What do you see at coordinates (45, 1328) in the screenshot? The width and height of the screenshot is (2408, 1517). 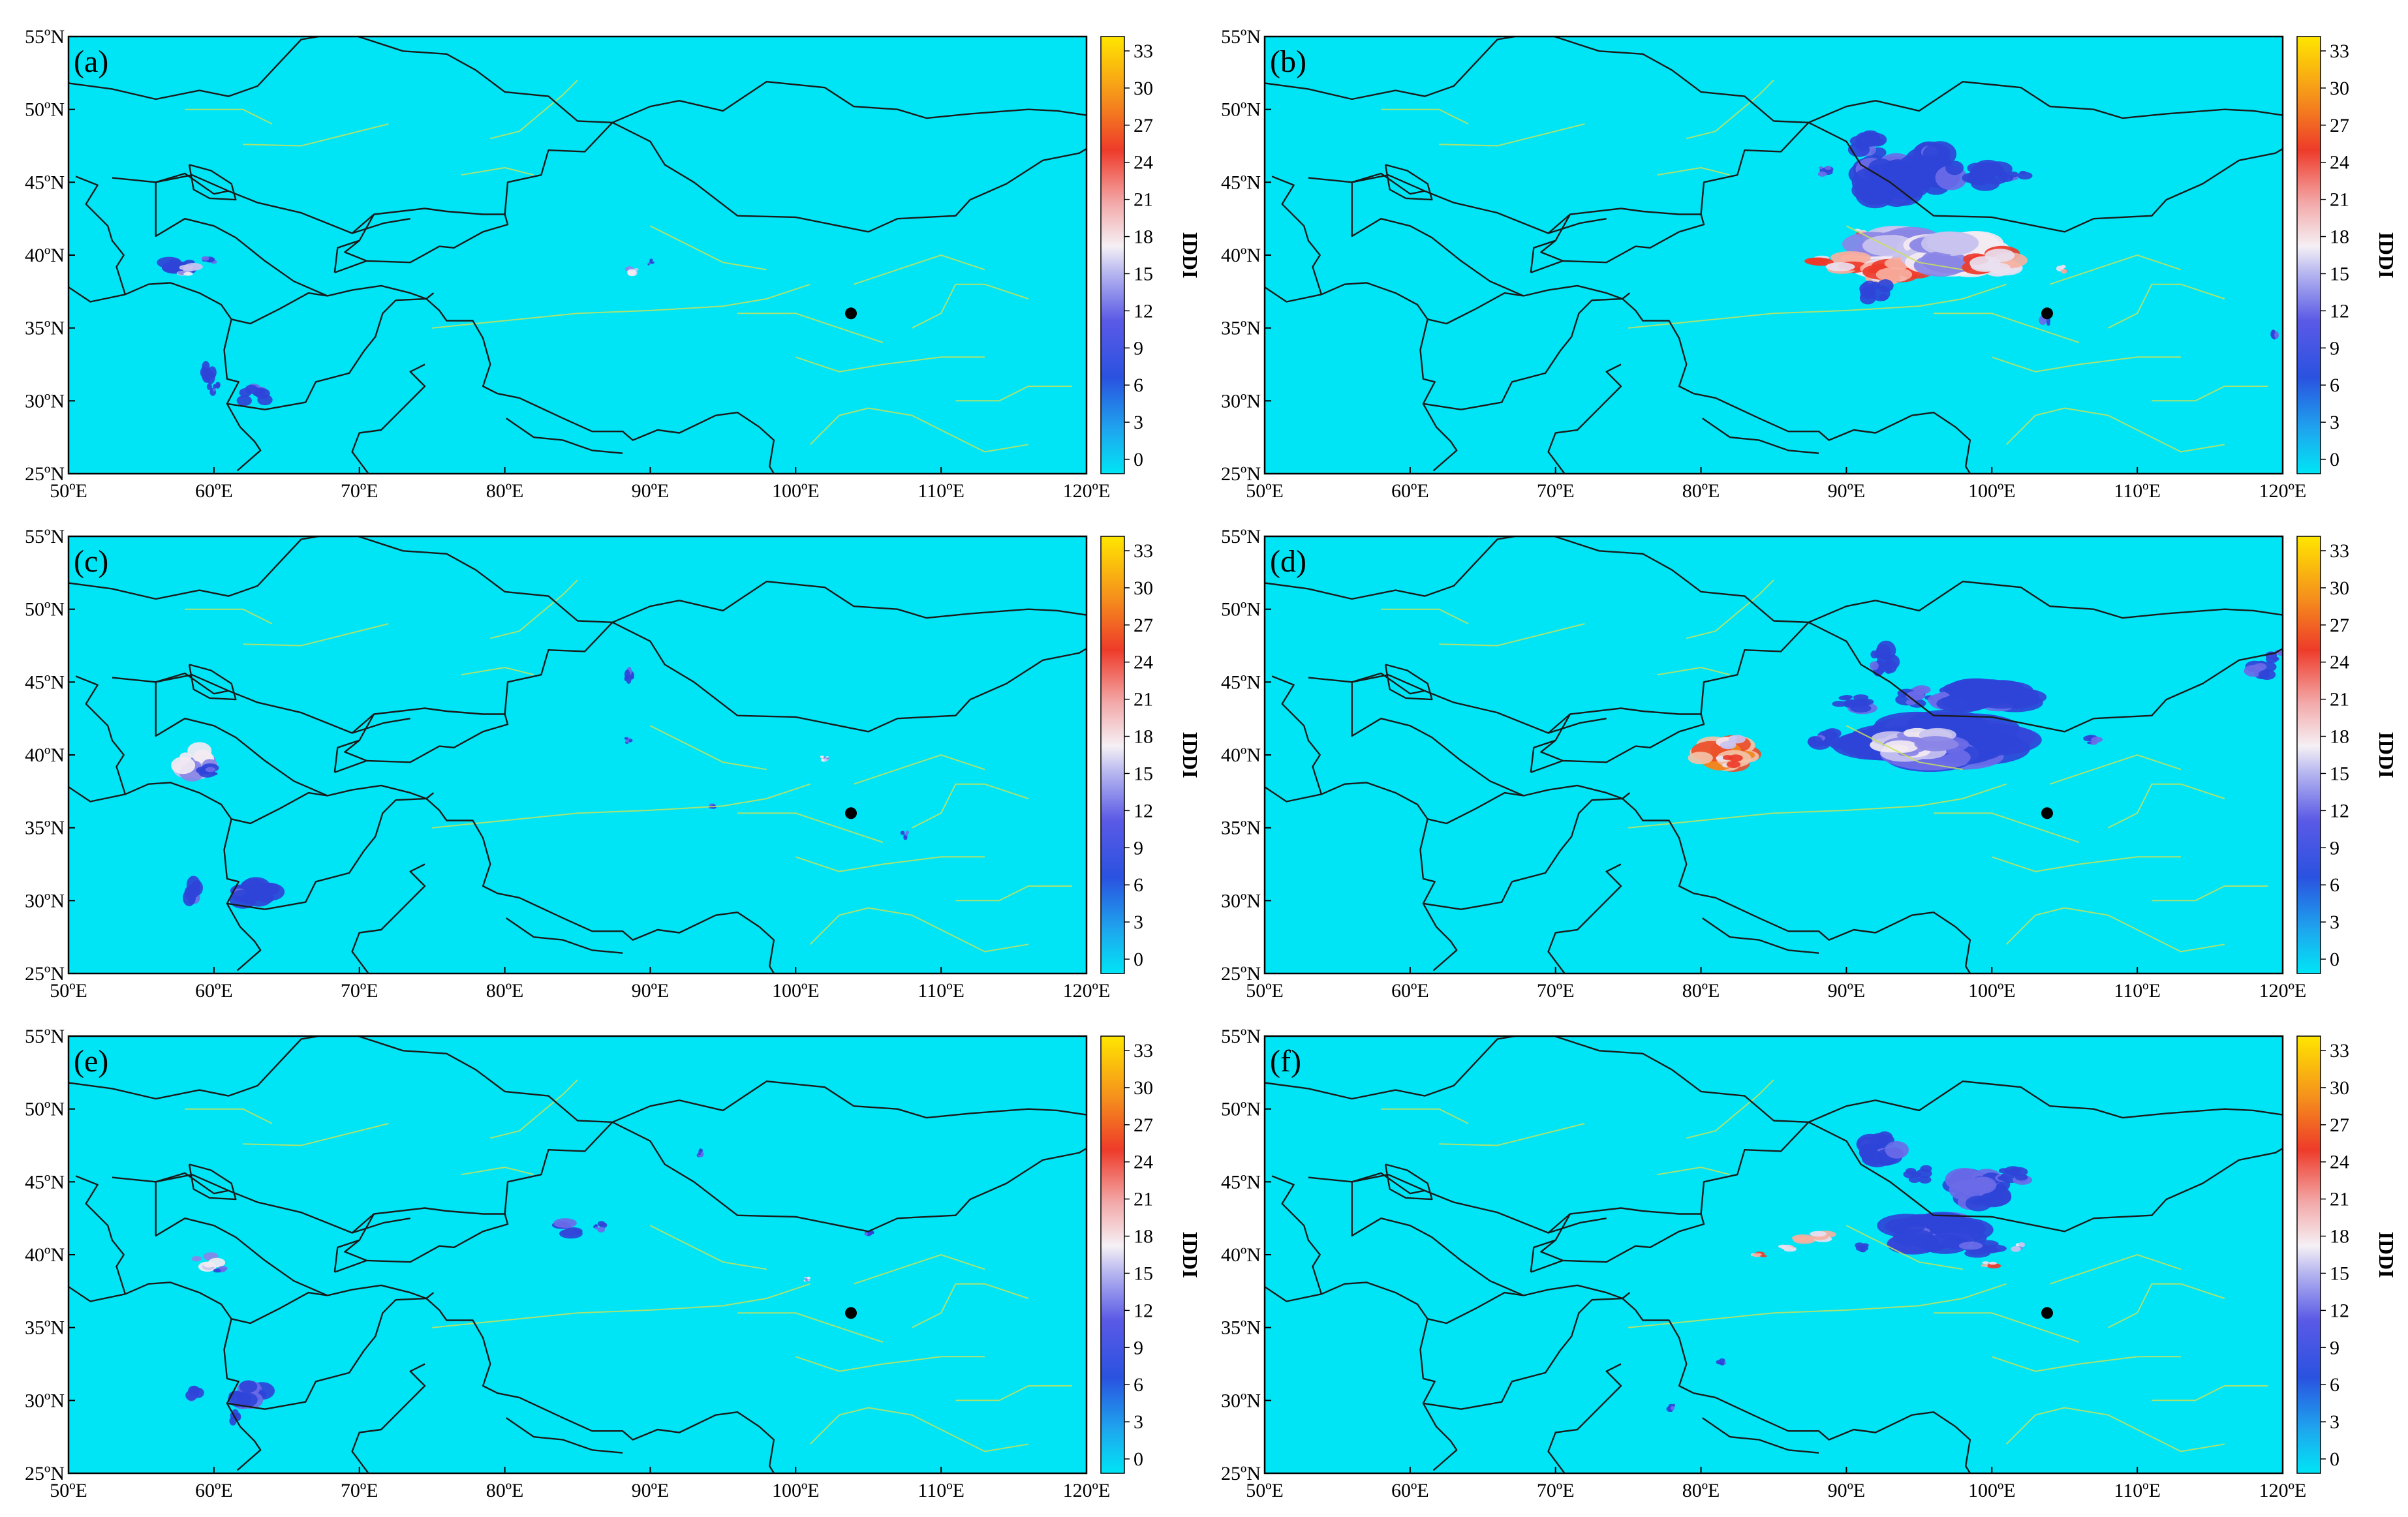 I see `lat-tick-label: 35ºN` at bounding box center [45, 1328].